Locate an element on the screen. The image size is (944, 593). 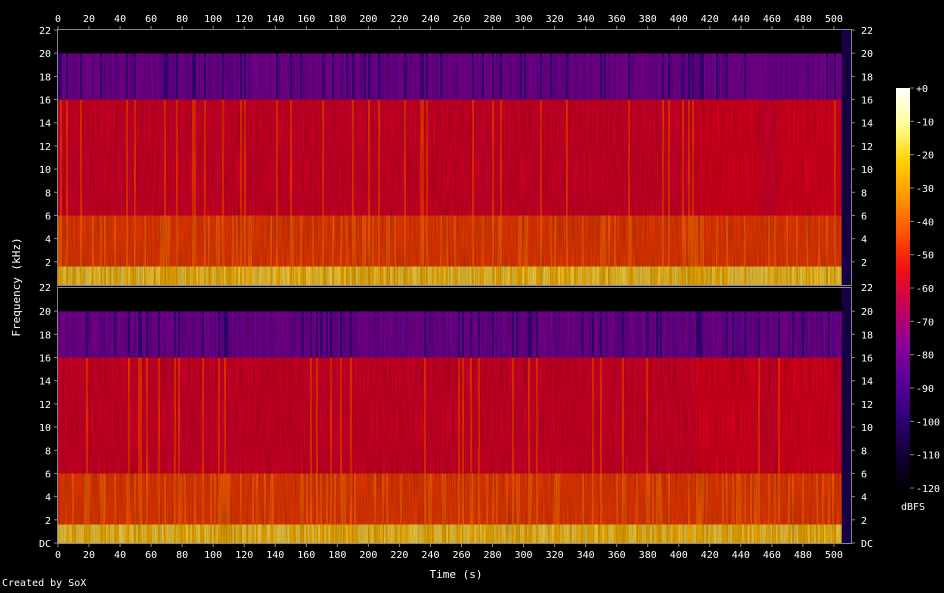
colorbar-tick-label: -70 is located at coordinates (925, 322).